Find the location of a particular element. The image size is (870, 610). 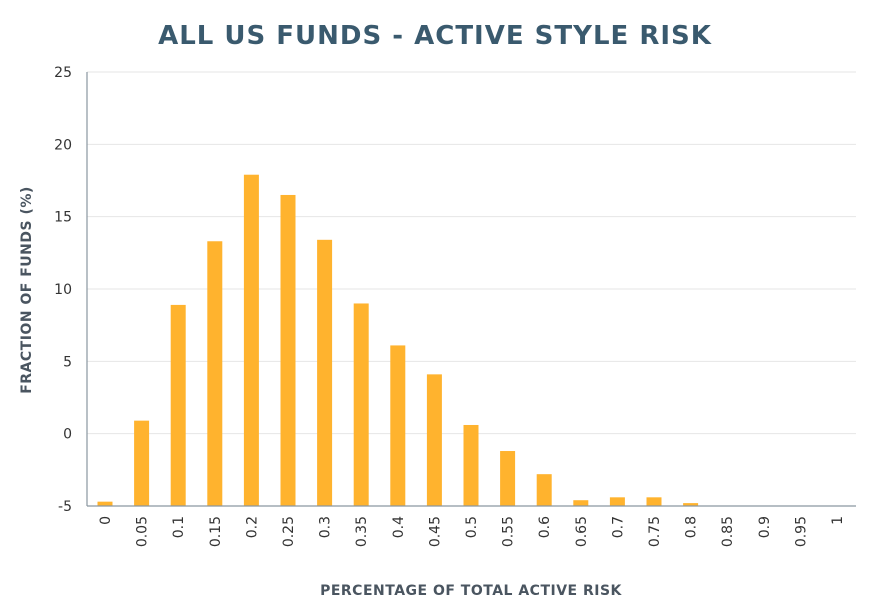

y-tick-label: 10 is located at coordinates (63, 290).